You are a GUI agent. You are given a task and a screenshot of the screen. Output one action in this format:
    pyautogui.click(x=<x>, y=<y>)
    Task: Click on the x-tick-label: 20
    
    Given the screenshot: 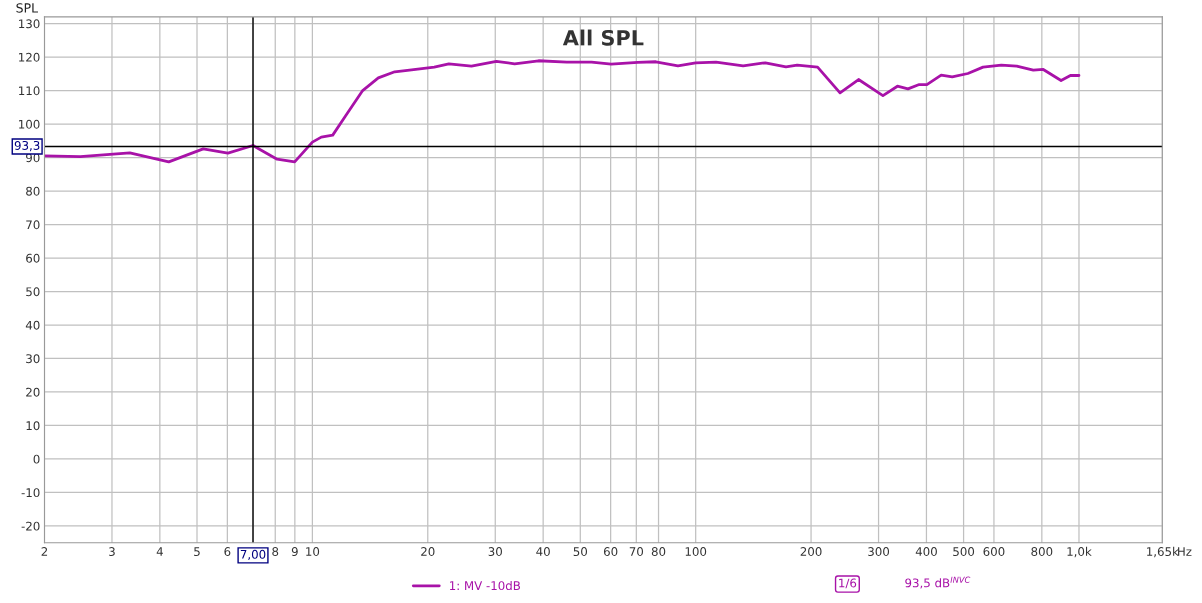 What is the action you would take?
    pyautogui.click(x=428, y=551)
    